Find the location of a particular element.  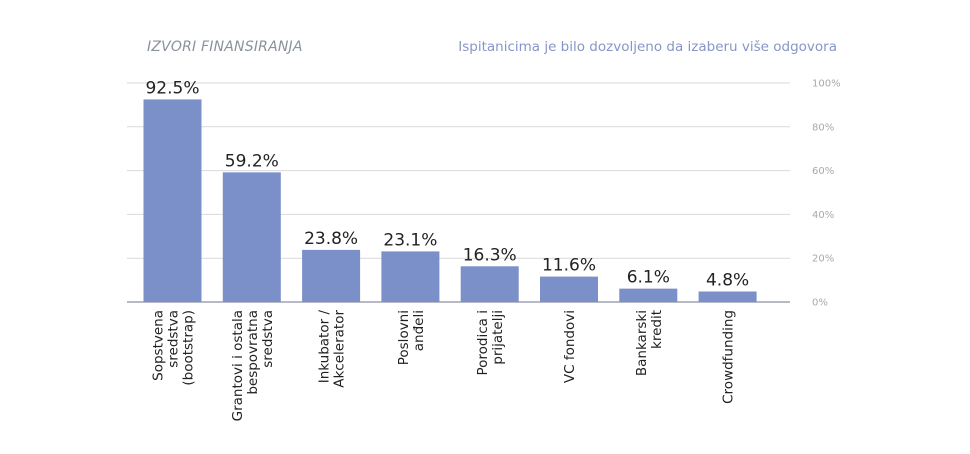

category-label-line: bespovratna is located at coordinates (253, 352).